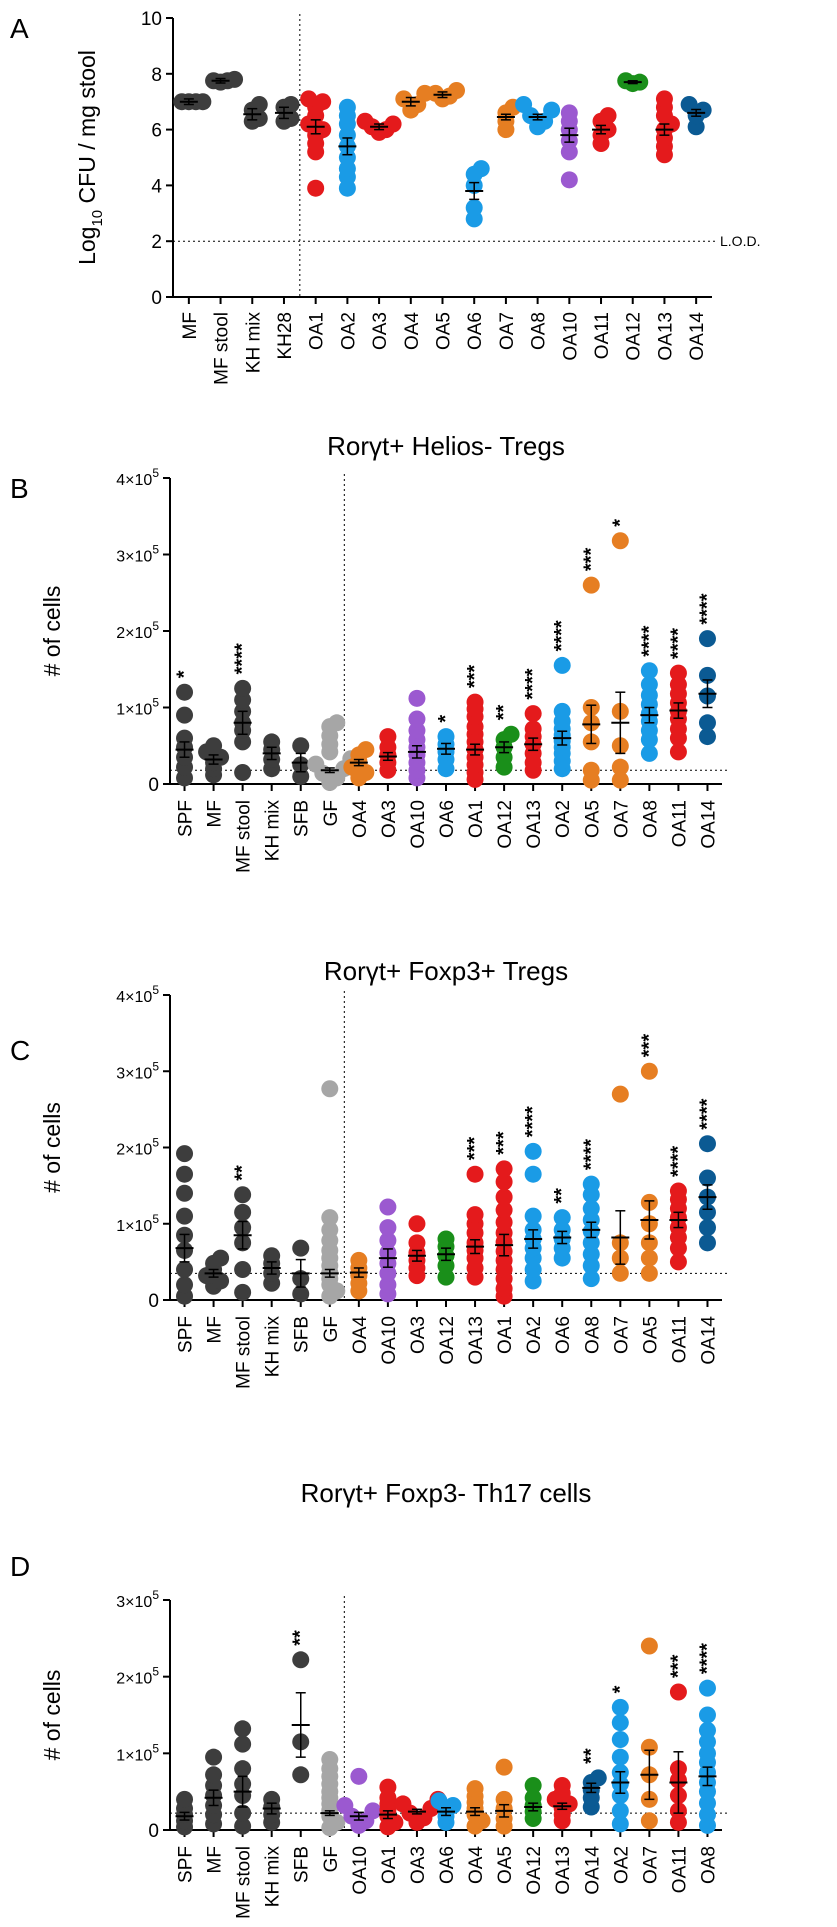 The height and width of the screenshot is (1927, 837). What do you see at coordinates (52, 1715) in the screenshot?
I see `y-axis-label-text: # of cells` at bounding box center [52, 1715].